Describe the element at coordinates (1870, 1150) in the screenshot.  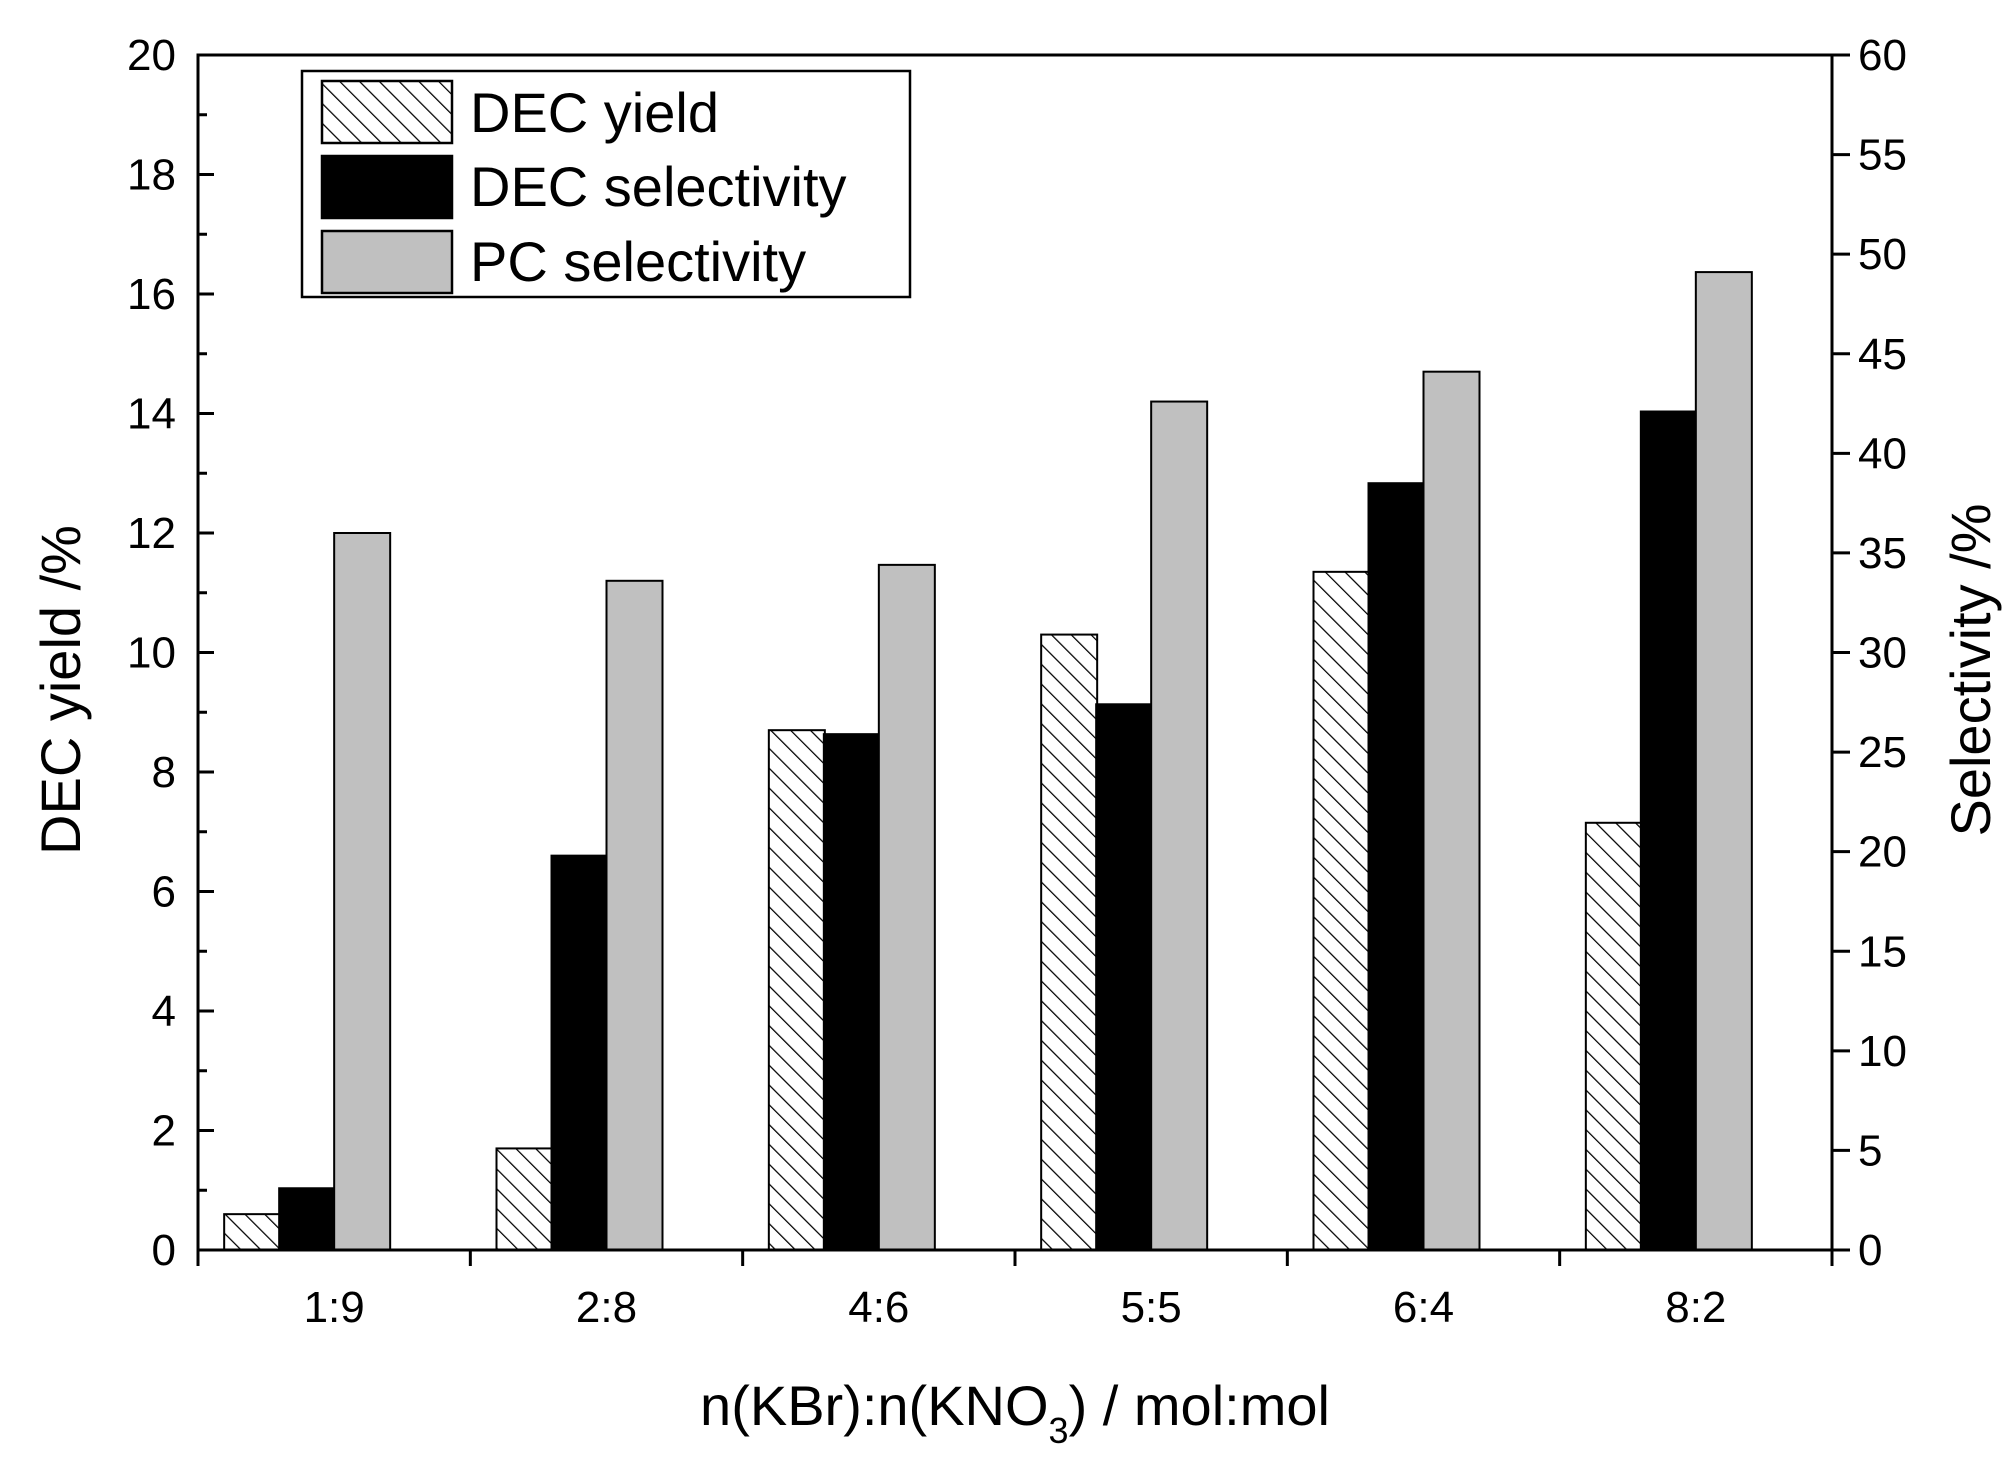
I see `right-tick-label: 5` at that location.